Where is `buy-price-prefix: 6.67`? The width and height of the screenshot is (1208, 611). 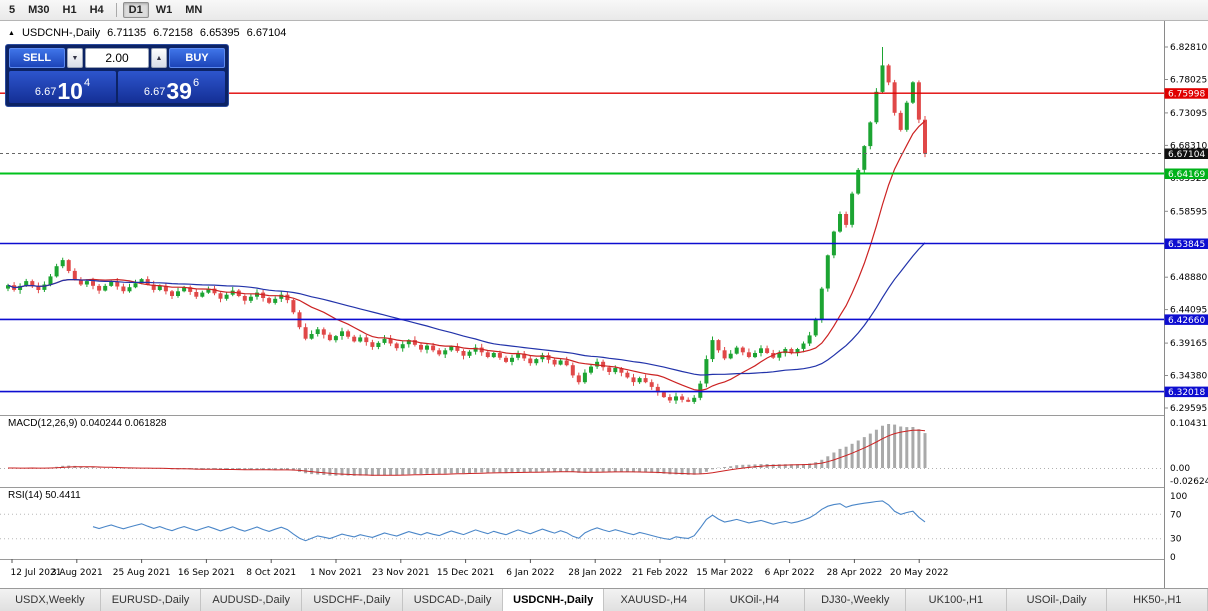
buy-price-prefix: 6.67 is located at coordinates (154, 92).